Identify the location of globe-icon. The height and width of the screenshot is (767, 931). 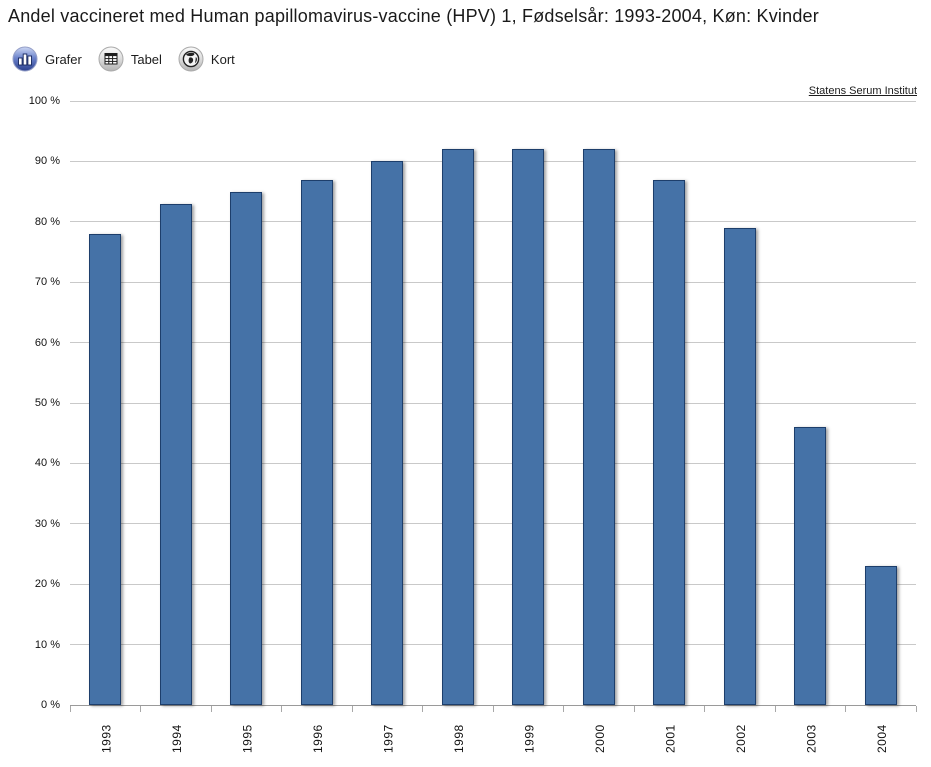
(191, 59).